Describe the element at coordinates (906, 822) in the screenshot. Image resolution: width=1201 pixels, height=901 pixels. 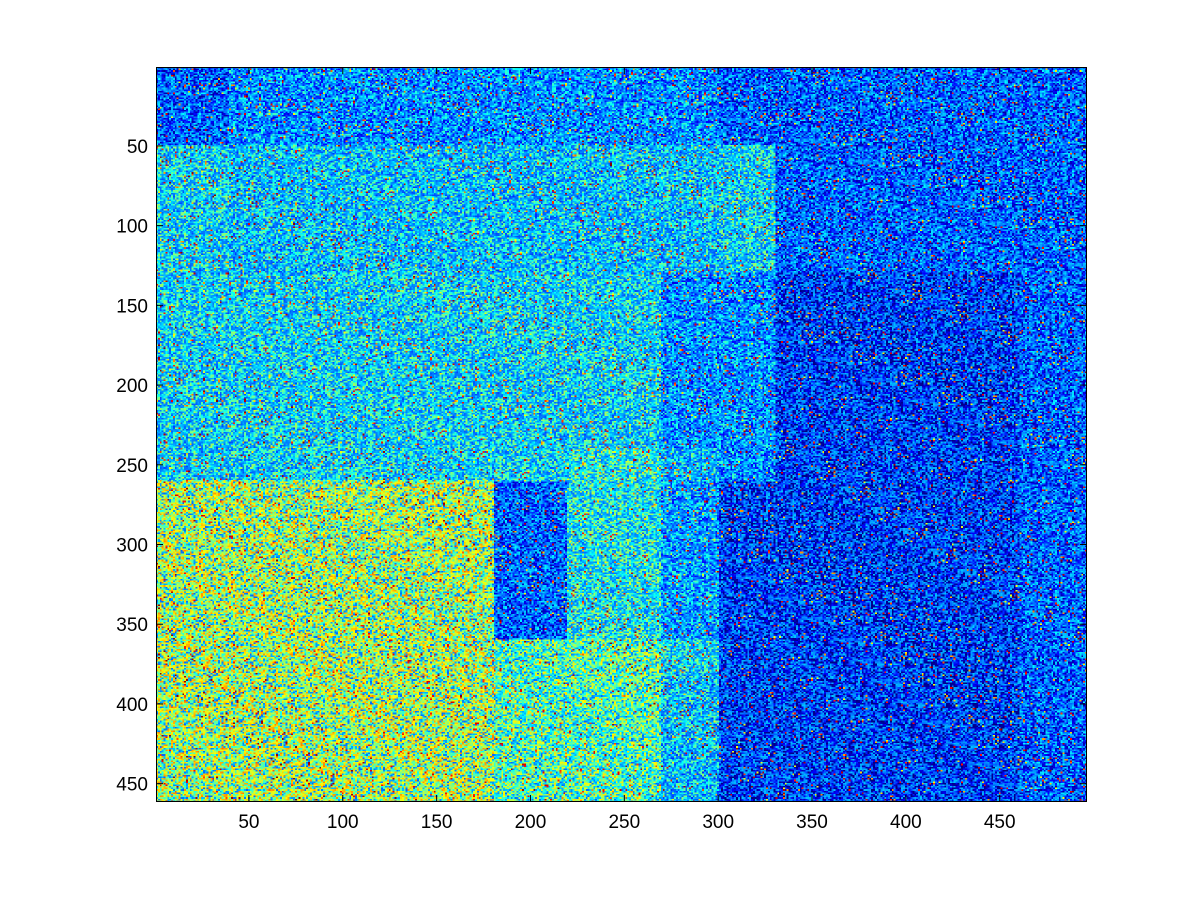
I see `x-tick-label: 400` at that location.